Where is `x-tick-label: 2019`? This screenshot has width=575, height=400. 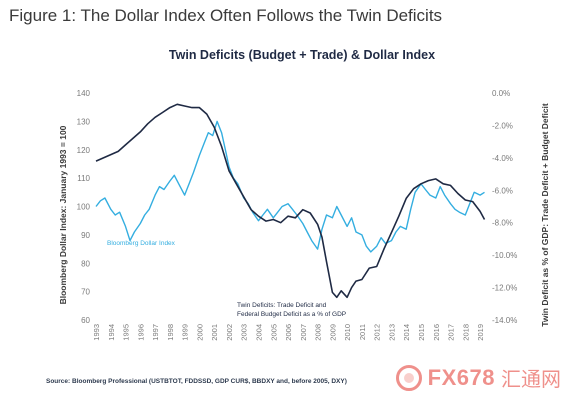 x-tick-label: 2019 is located at coordinates (480, 332).